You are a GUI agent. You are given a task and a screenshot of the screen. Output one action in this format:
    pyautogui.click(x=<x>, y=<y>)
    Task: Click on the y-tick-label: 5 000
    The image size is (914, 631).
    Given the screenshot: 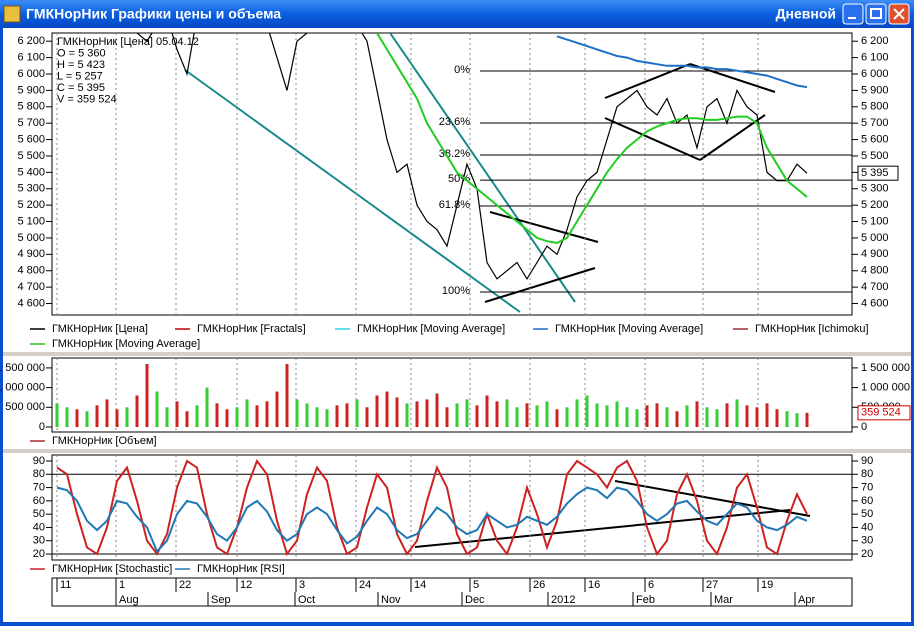 What is the action you would take?
    pyautogui.click(x=31, y=238)
    